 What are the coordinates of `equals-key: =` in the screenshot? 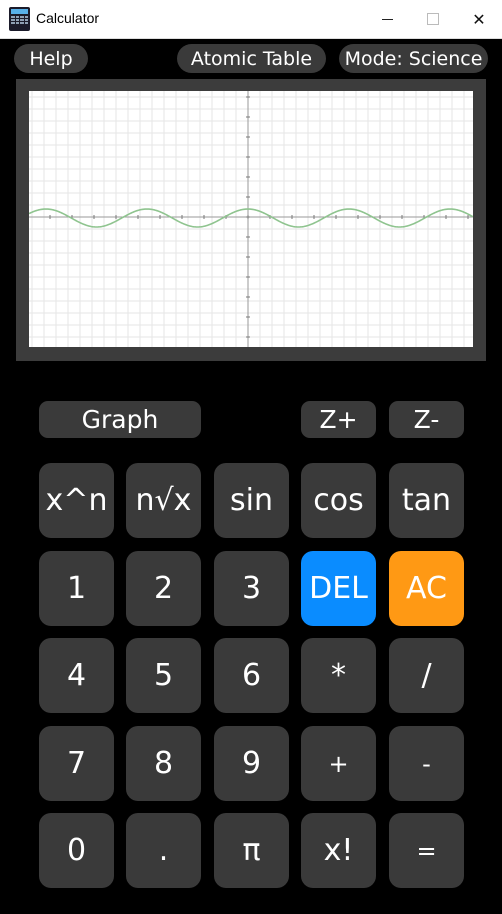 It's located at (426, 850).